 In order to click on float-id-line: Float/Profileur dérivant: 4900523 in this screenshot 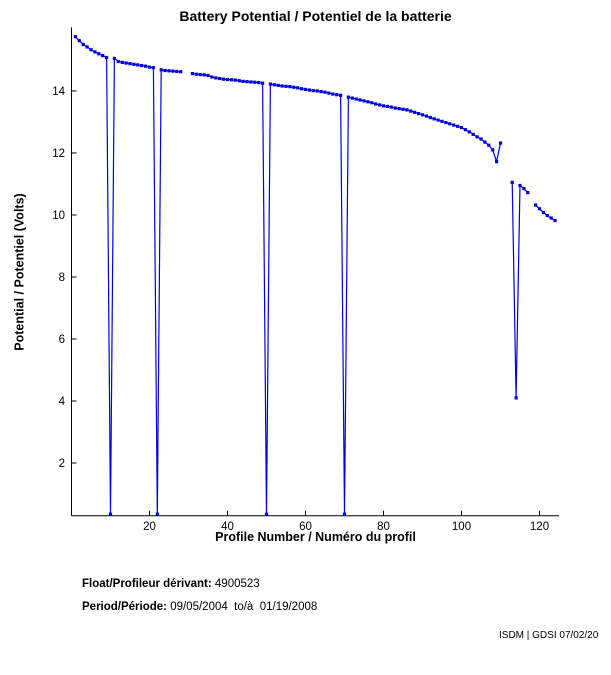, I will do `click(171, 584)`.